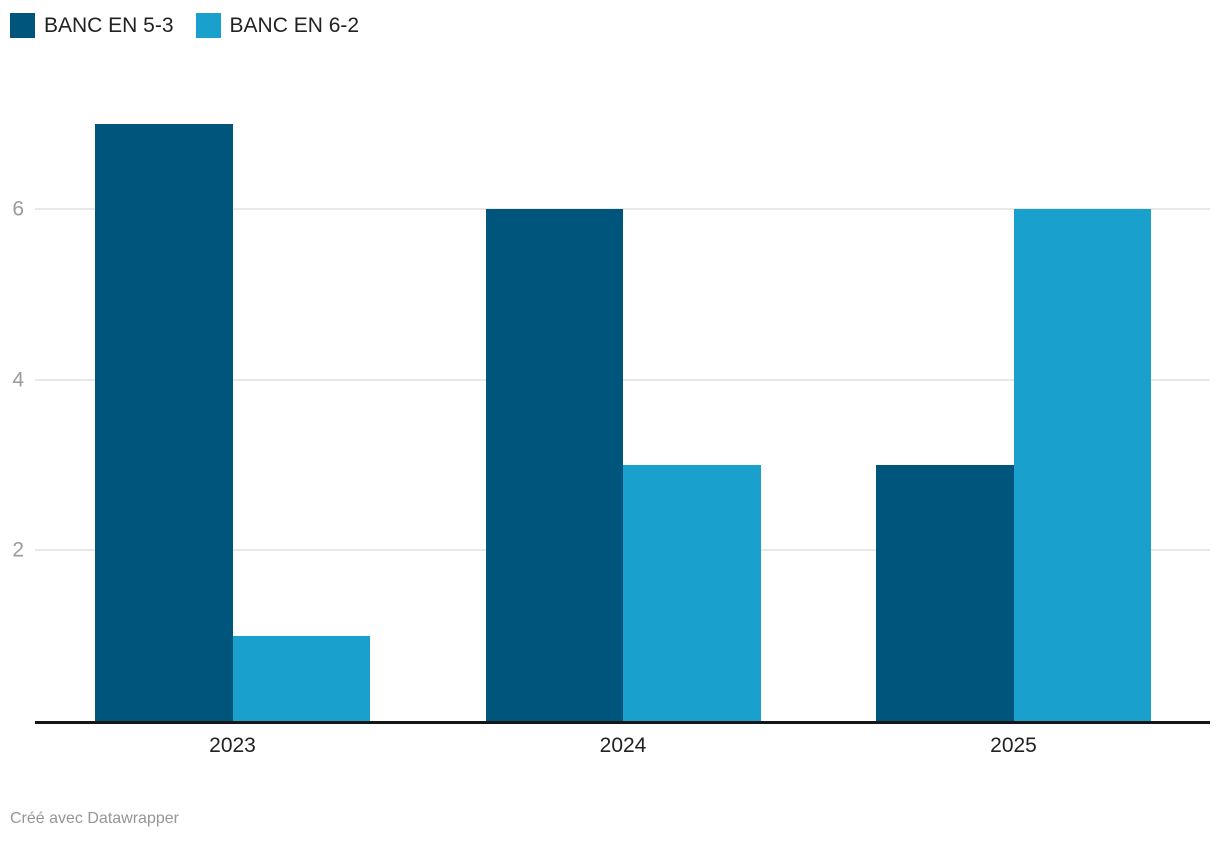  I want to click on legend: BANC EN 5-3 BANC EN 6-2, so click(184, 25).